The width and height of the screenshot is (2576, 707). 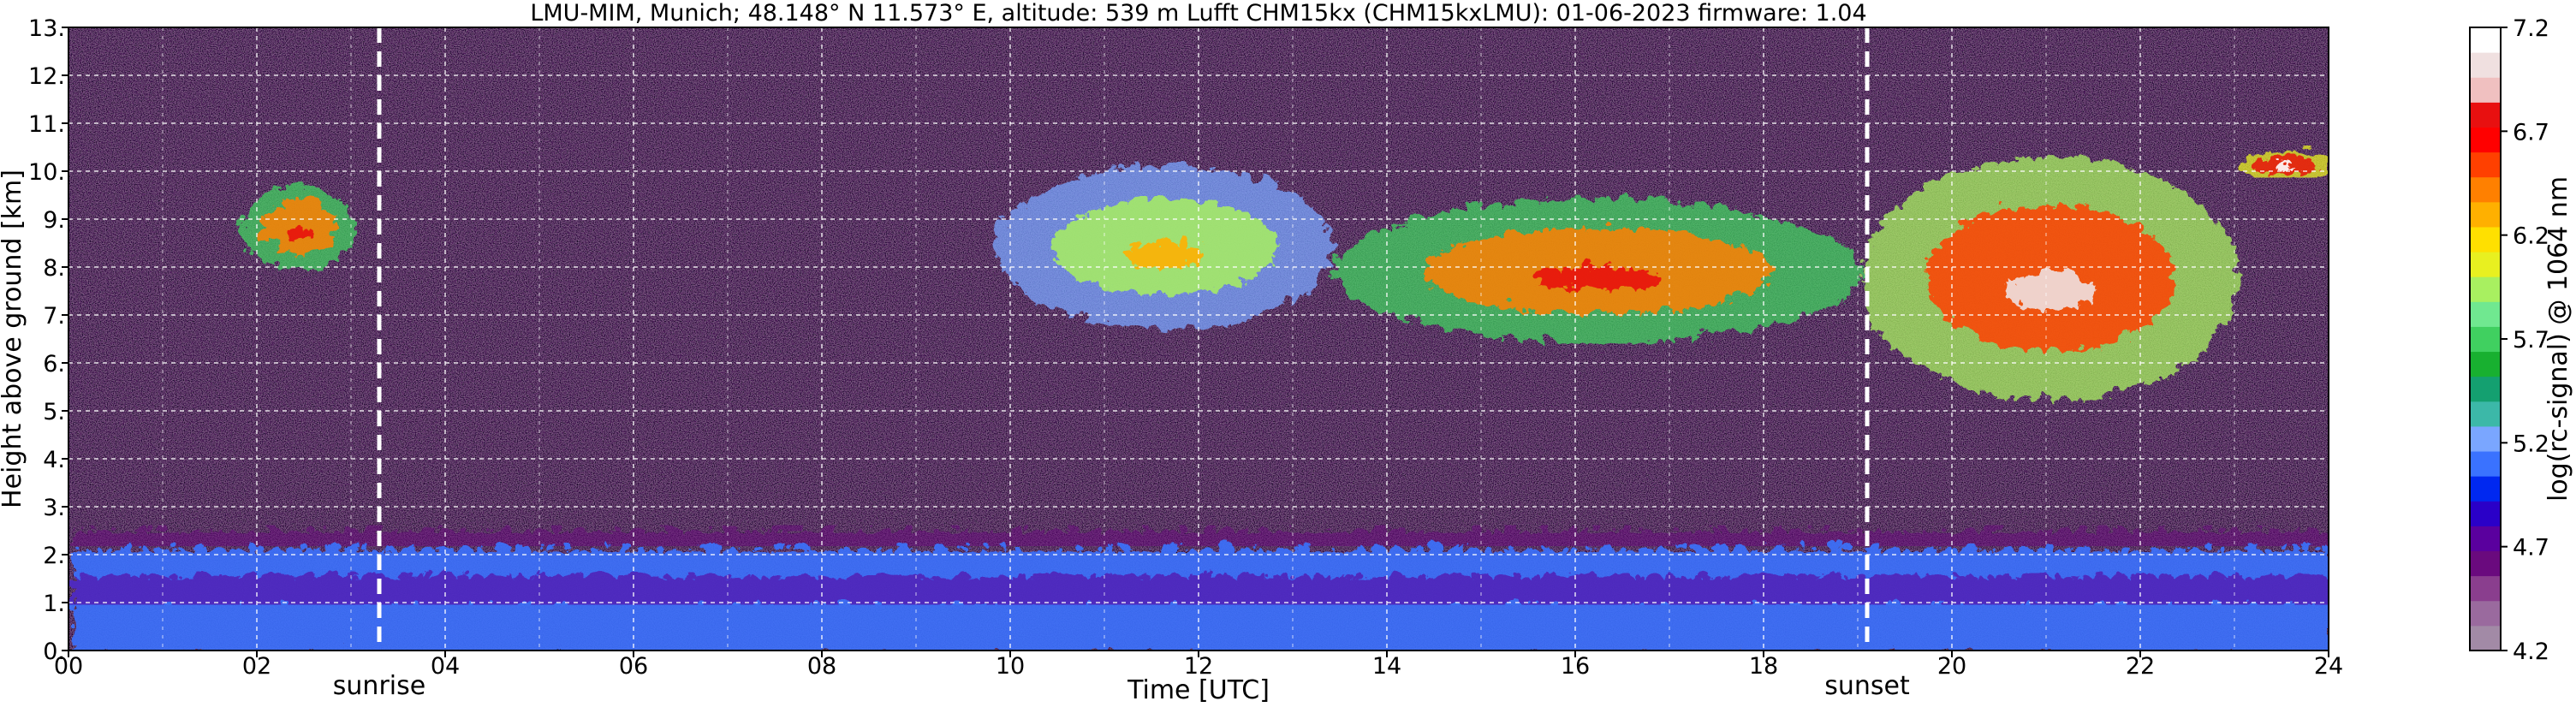 I want to click on colorbar-tick-label: 6.2, so click(x=2531, y=236).